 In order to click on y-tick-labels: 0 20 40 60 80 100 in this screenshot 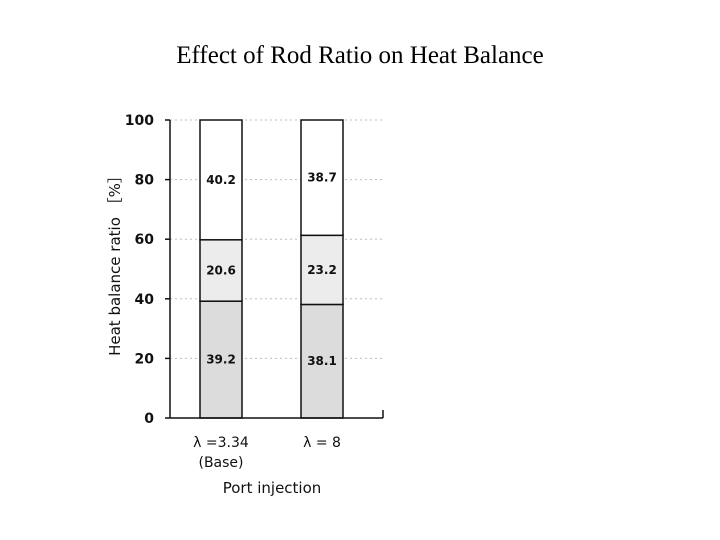, I will do `click(139, 270)`.